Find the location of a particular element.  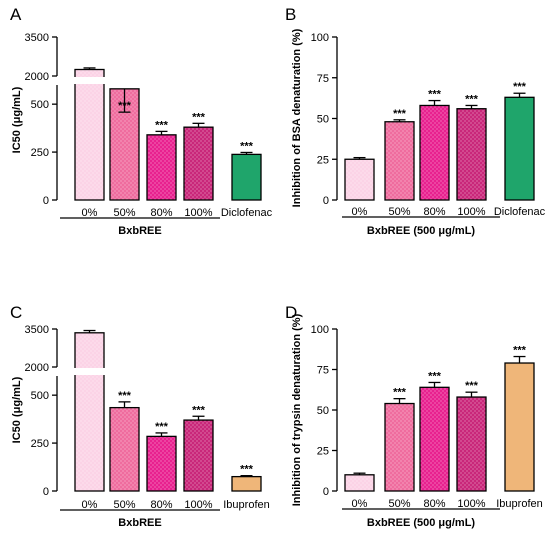

panel-label-b: B is located at coordinates (290, 14).